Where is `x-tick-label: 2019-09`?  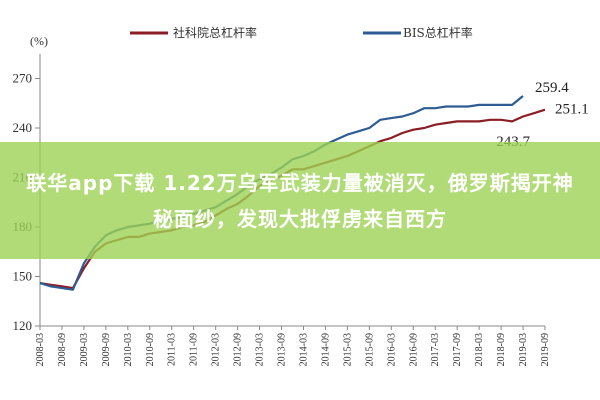 x-tick-label: 2019-09 is located at coordinates (545, 349).